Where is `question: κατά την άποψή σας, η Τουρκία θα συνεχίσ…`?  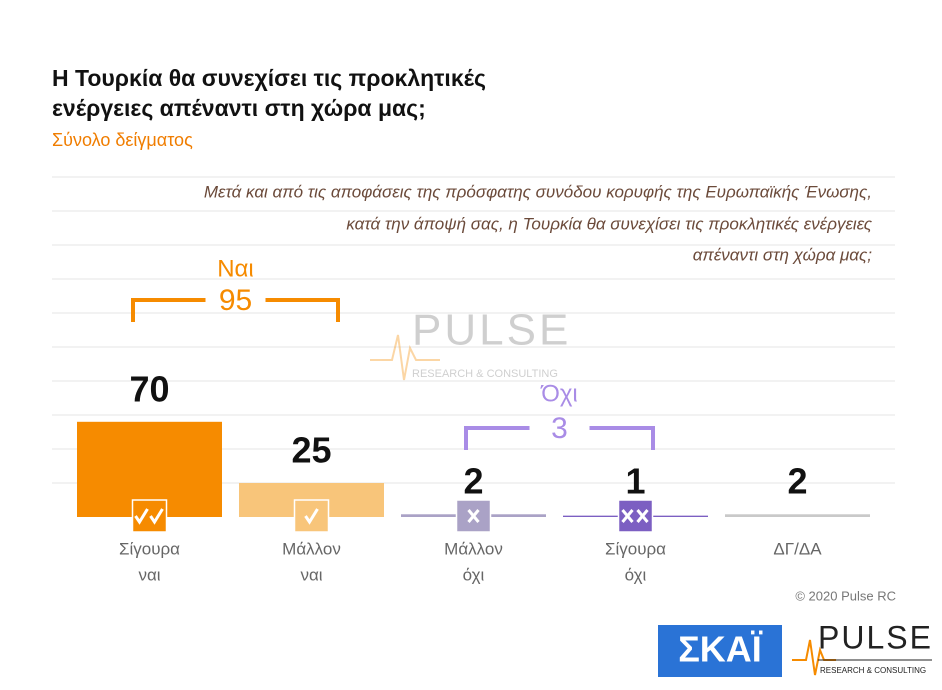 question: κατά την άποψή σας, η Τουρκία θα συνεχίσ… is located at coordinates (609, 223).